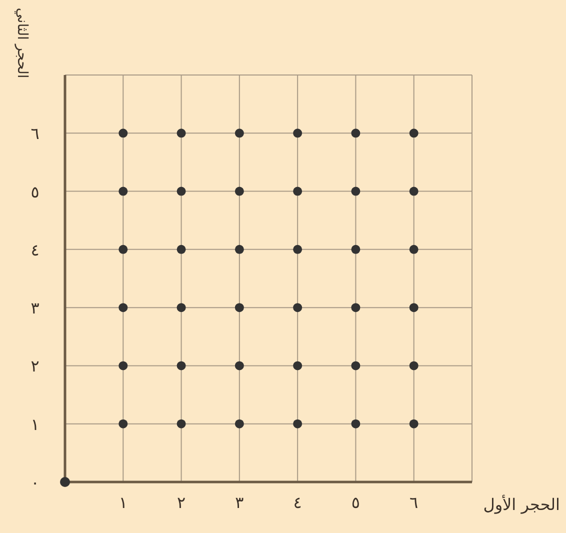 This screenshot has width=566, height=533. I want to click on x-tick-label: ٥, so click(355, 502).